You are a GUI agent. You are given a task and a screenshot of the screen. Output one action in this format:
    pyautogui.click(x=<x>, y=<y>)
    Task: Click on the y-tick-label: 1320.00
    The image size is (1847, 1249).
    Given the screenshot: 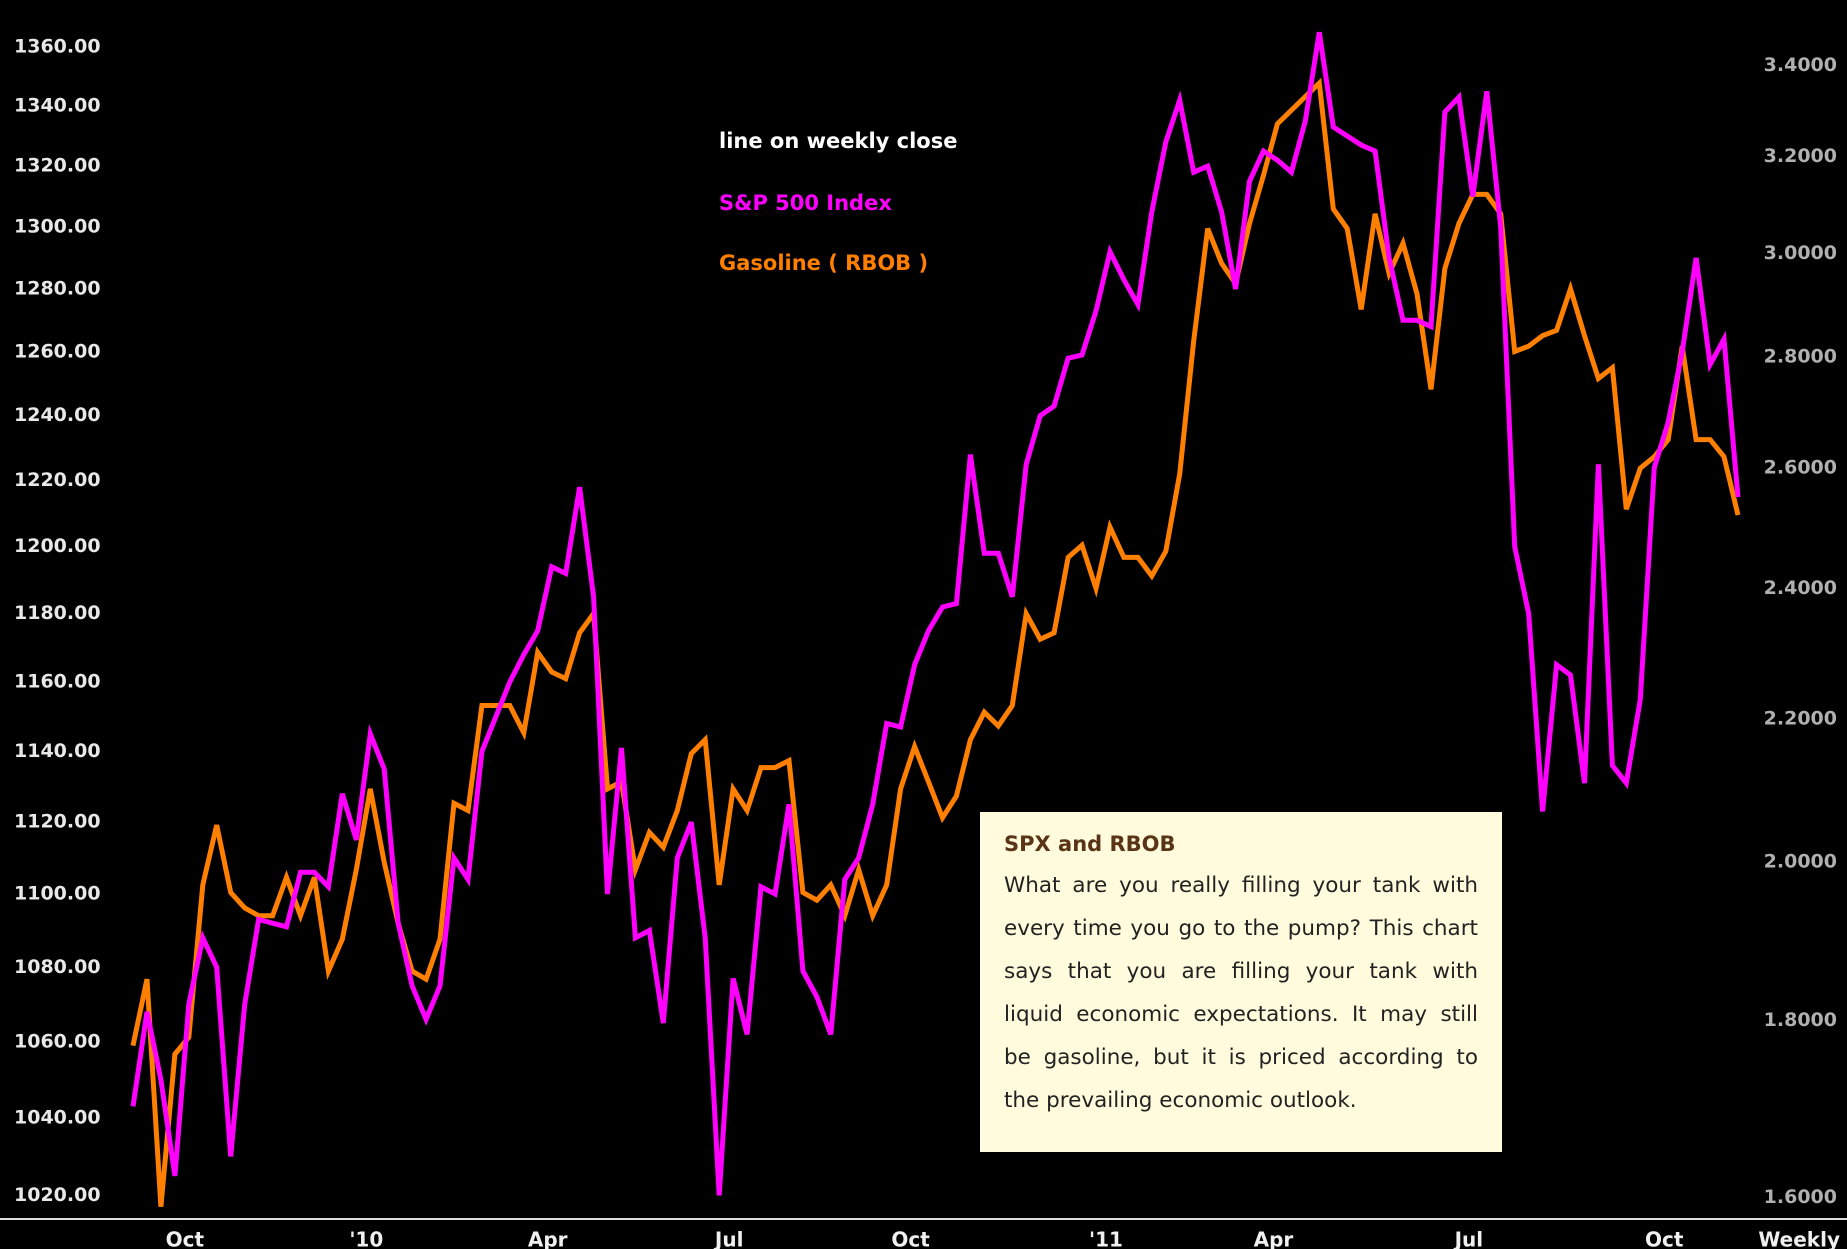 What is the action you would take?
    pyautogui.click(x=57, y=166)
    